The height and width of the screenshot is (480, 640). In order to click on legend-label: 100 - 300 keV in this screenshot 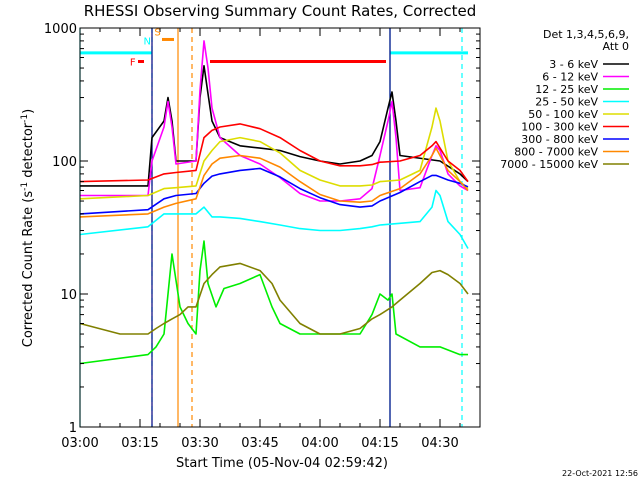, I will do `click(559, 127)`.